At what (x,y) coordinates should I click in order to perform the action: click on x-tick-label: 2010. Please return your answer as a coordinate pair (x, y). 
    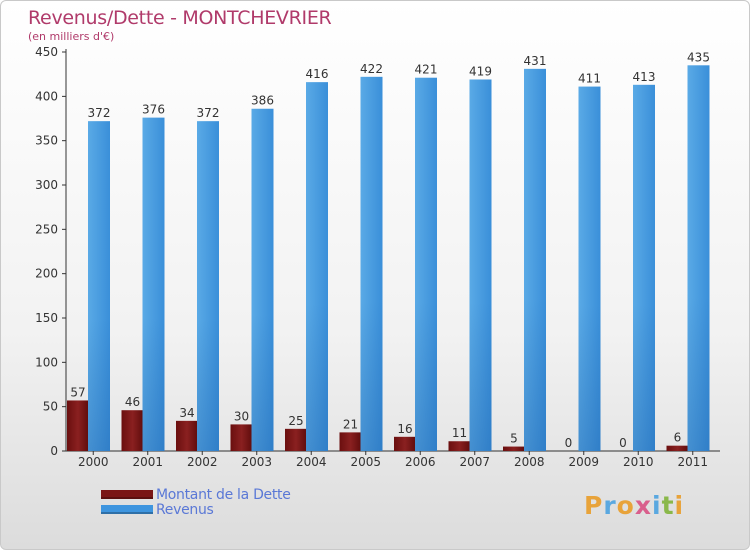
    Looking at the image, I should click on (638, 462).